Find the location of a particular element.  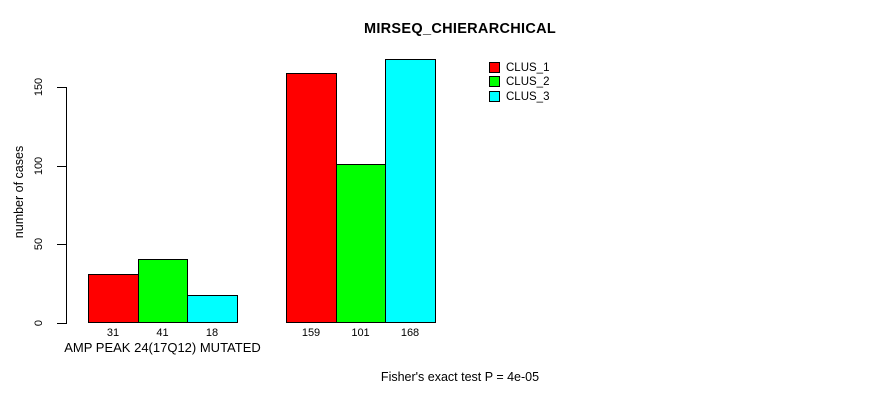

y-tick-label: 150 is located at coordinates (39, 87).